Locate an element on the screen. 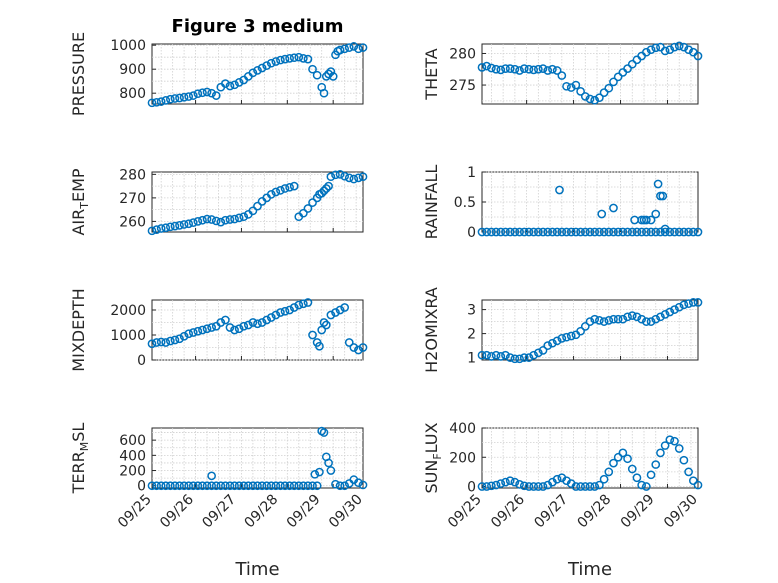 The width and height of the screenshot is (778, 583). y-tick-label: 800 is located at coordinates (132, 94).